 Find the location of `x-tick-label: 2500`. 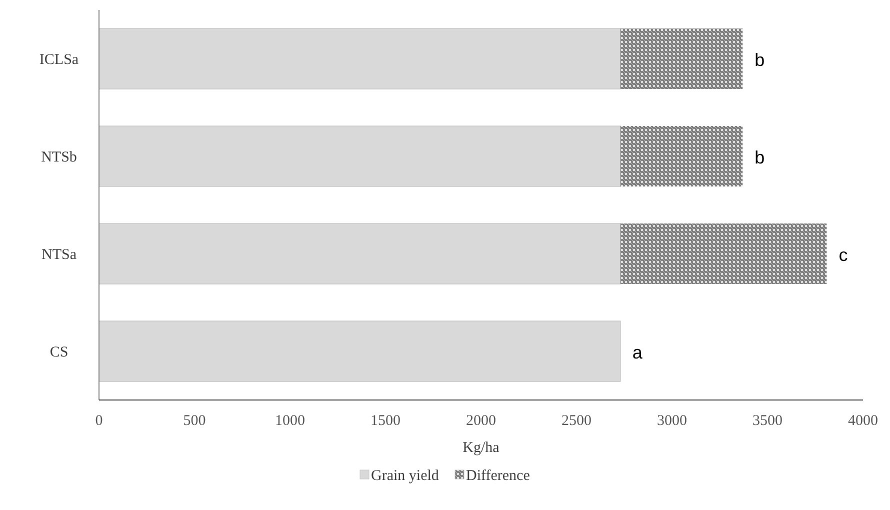

x-tick-label: 2500 is located at coordinates (577, 421).